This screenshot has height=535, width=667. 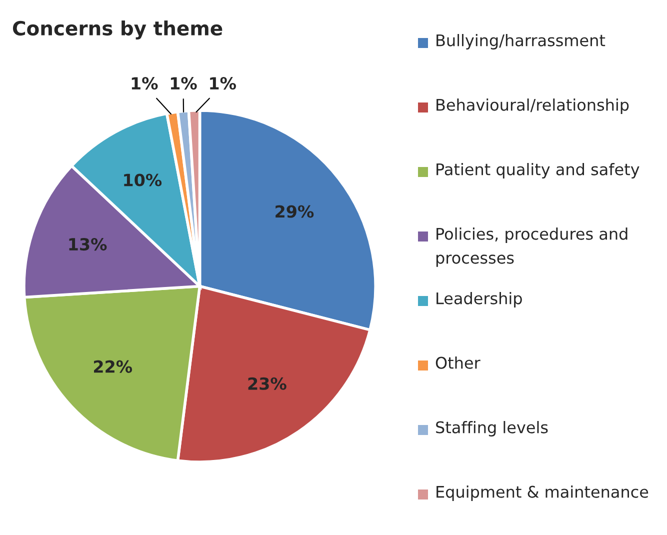 I want to click on legend-label: Patient quality and safety, so click(x=538, y=170).